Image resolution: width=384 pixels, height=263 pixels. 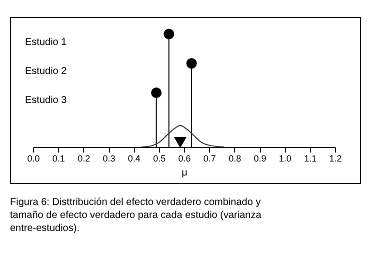 I want to click on x-tick-label: 0.2, so click(x=84, y=159).